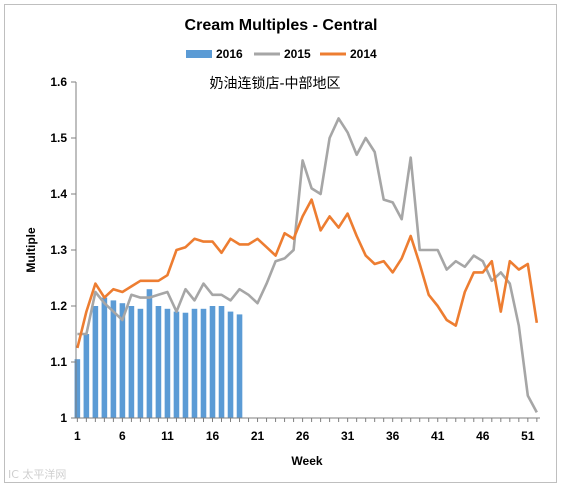 This screenshot has height=489, width=563. I want to click on x-axis-label: Week, so click(306, 461).